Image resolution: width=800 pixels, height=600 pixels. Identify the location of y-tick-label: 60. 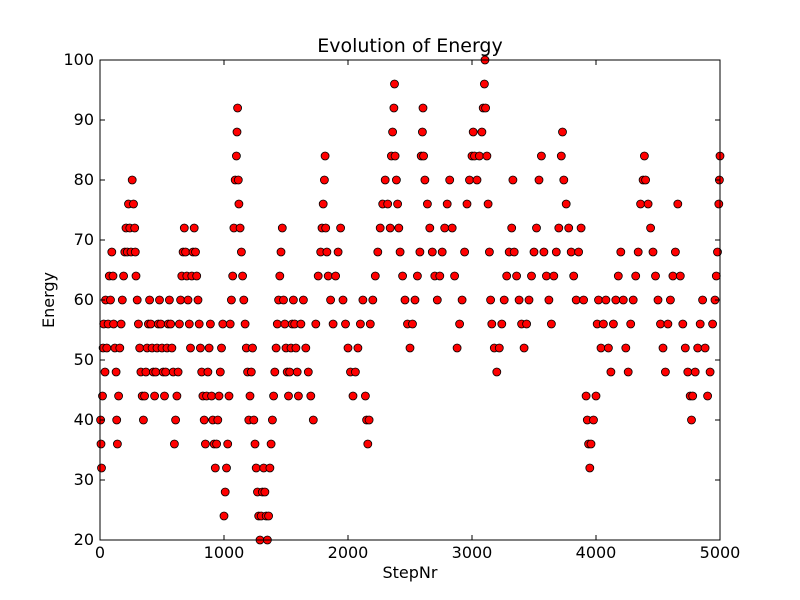
(84, 299).